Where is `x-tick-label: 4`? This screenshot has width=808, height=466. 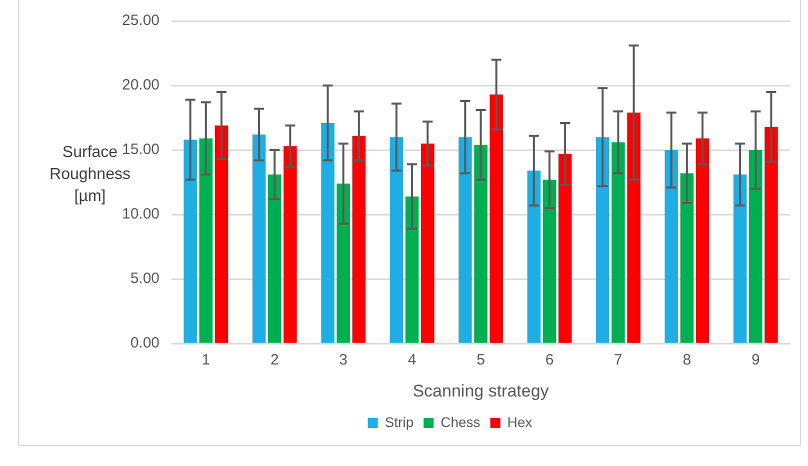
x-tick-label: 4 is located at coordinates (412, 360).